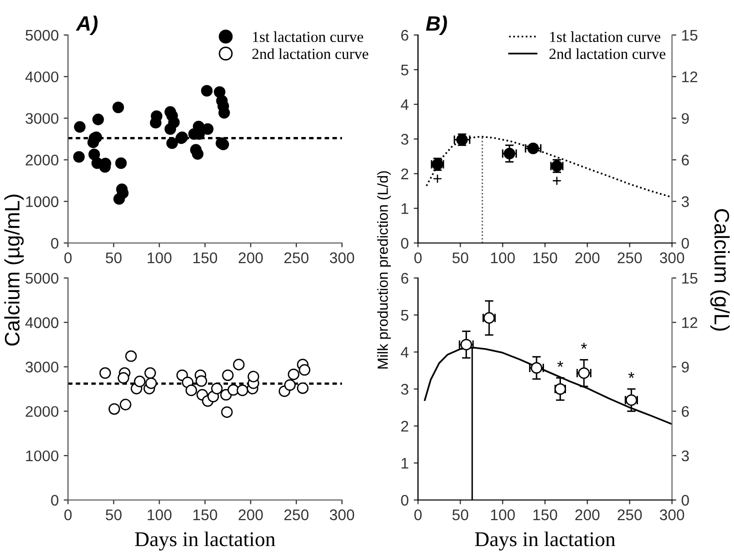 Image resolution: width=734 pixels, height=558 pixels. I want to click on y-axis-title: Milk production prediction (L/d), so click(384, 269).